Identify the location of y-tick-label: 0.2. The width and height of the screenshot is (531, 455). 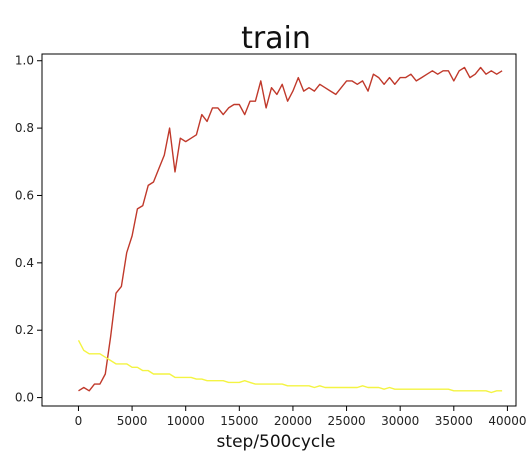
(24, 330).